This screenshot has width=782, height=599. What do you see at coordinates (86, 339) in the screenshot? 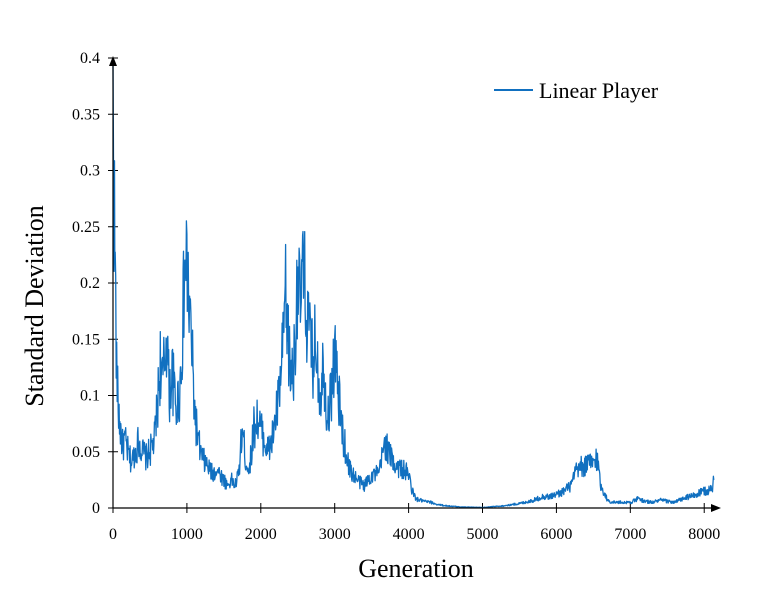
I see `y-tick-label: 0.15` at bounding box center [86, 339].